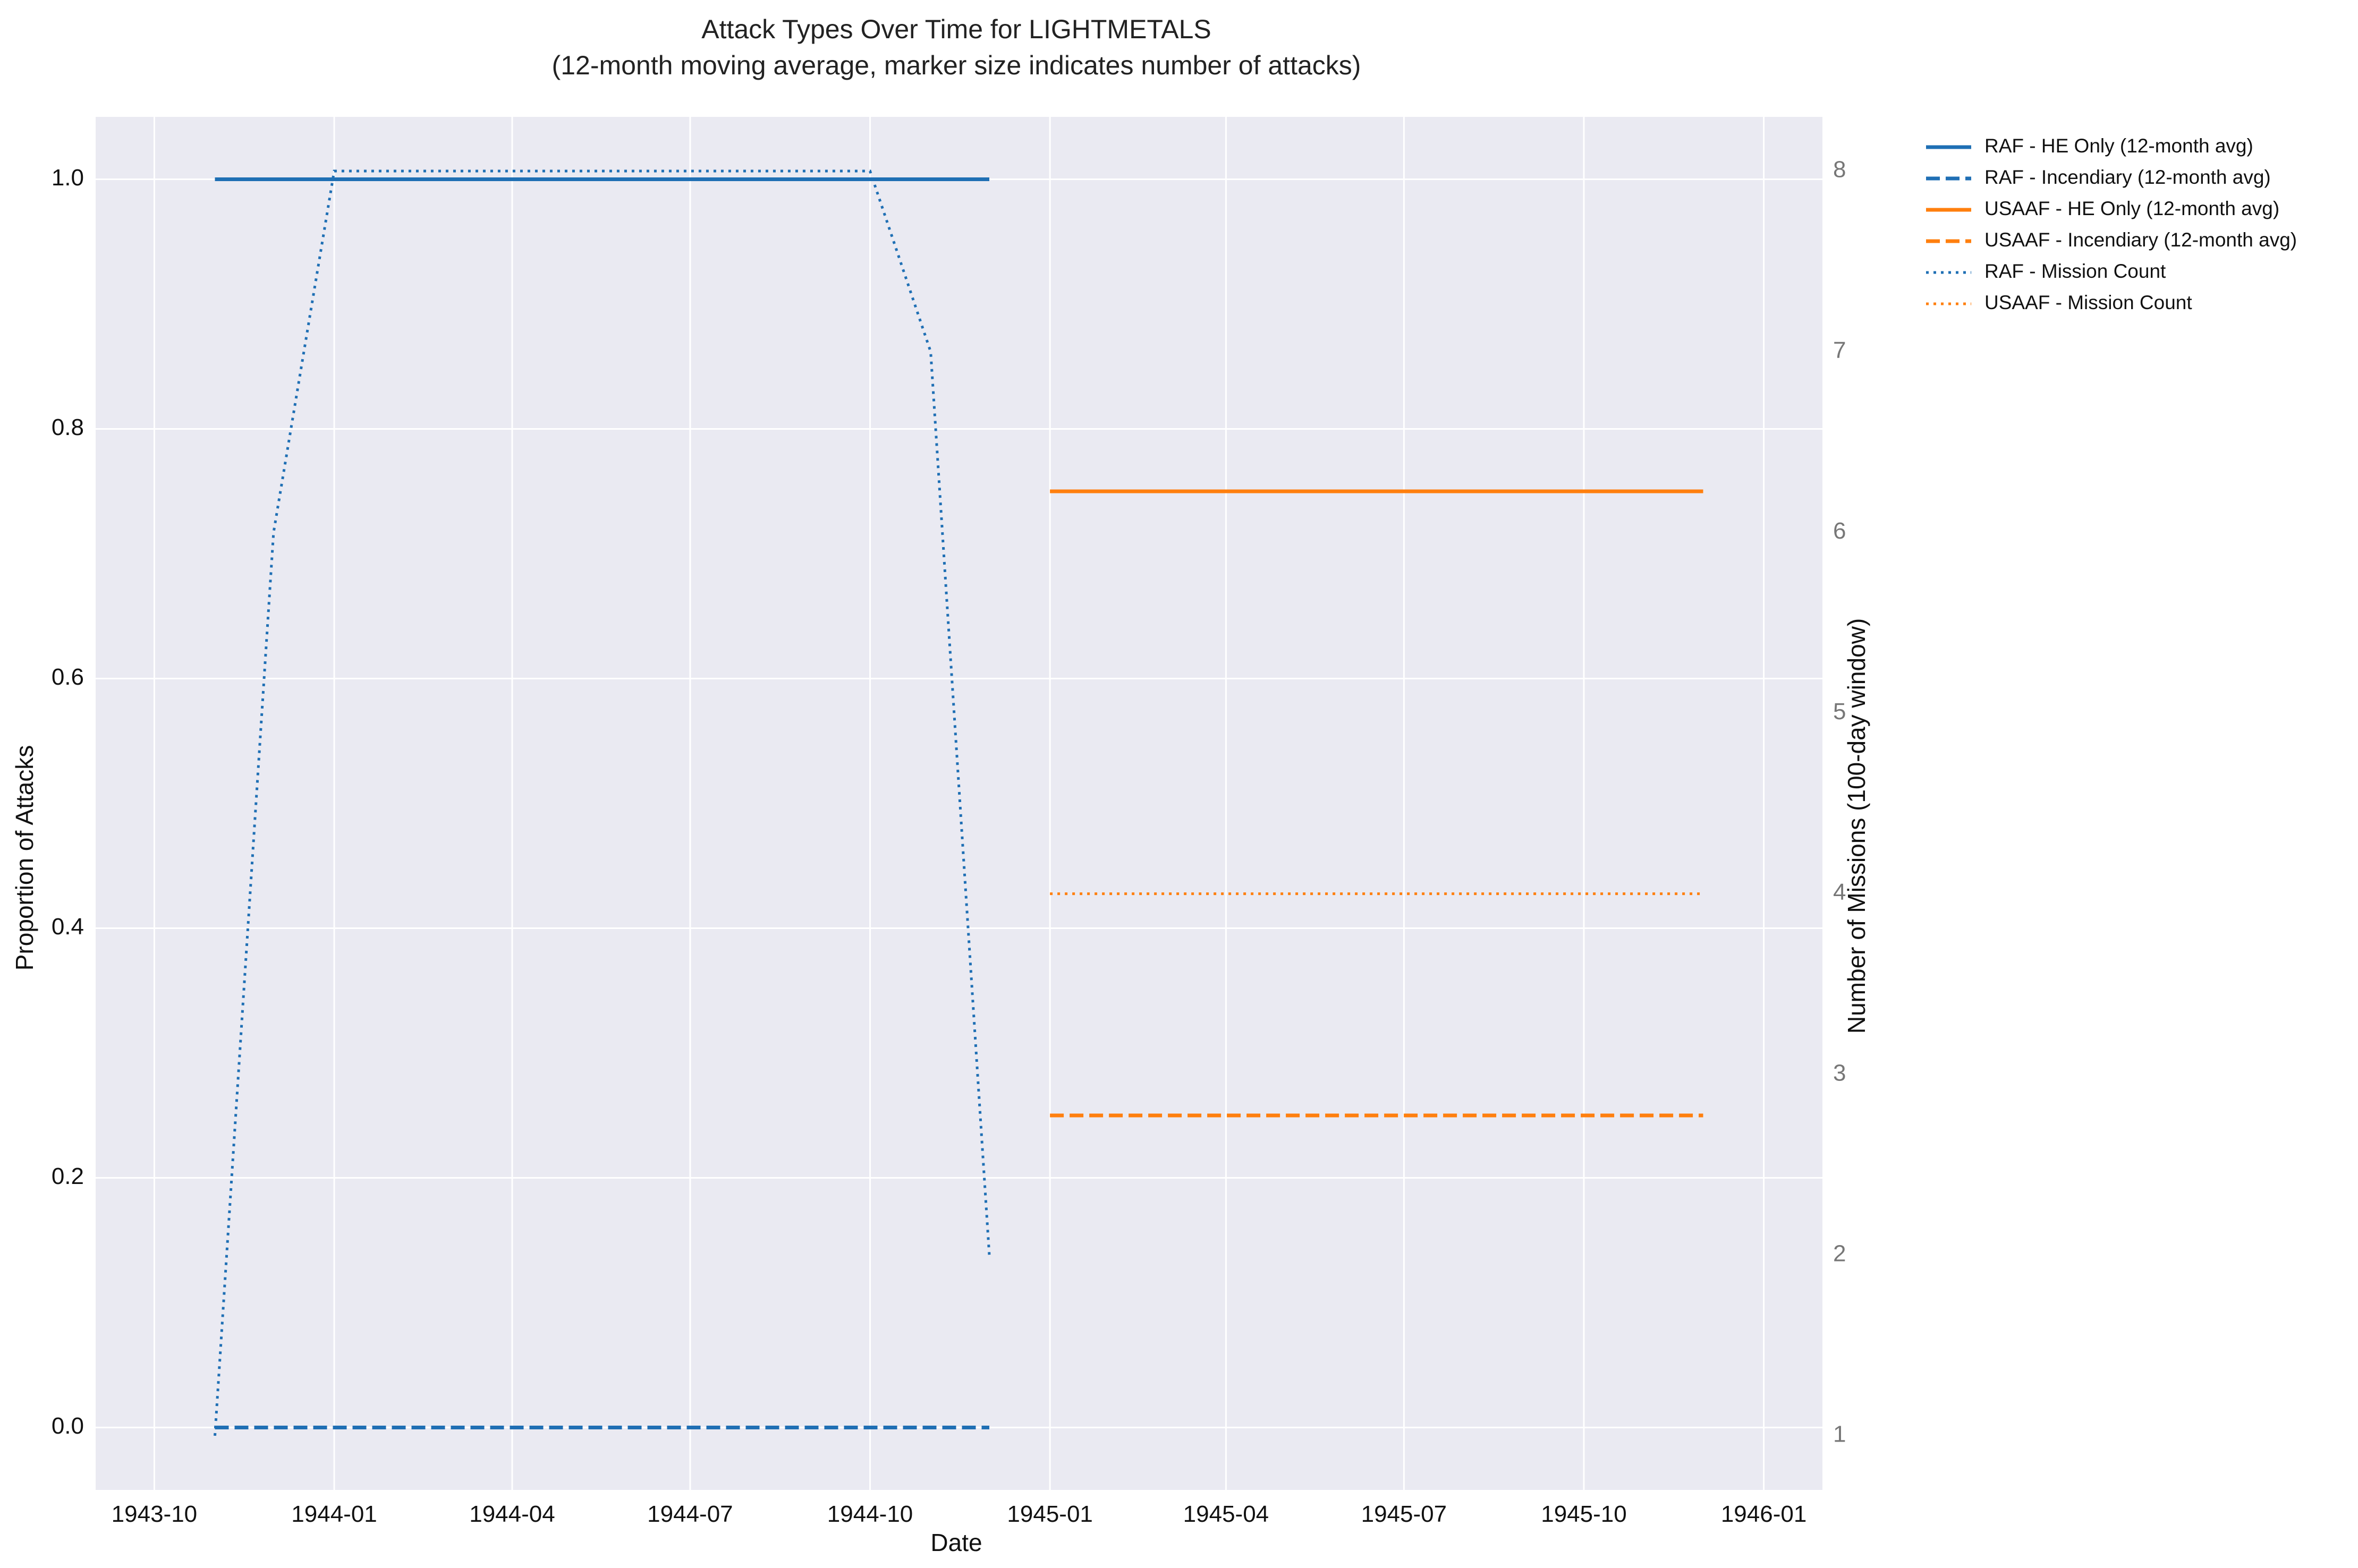  Describe the element at coordinates (1839, 1253) in the screenshot. I see `y2-tick-label: 2` at that location.